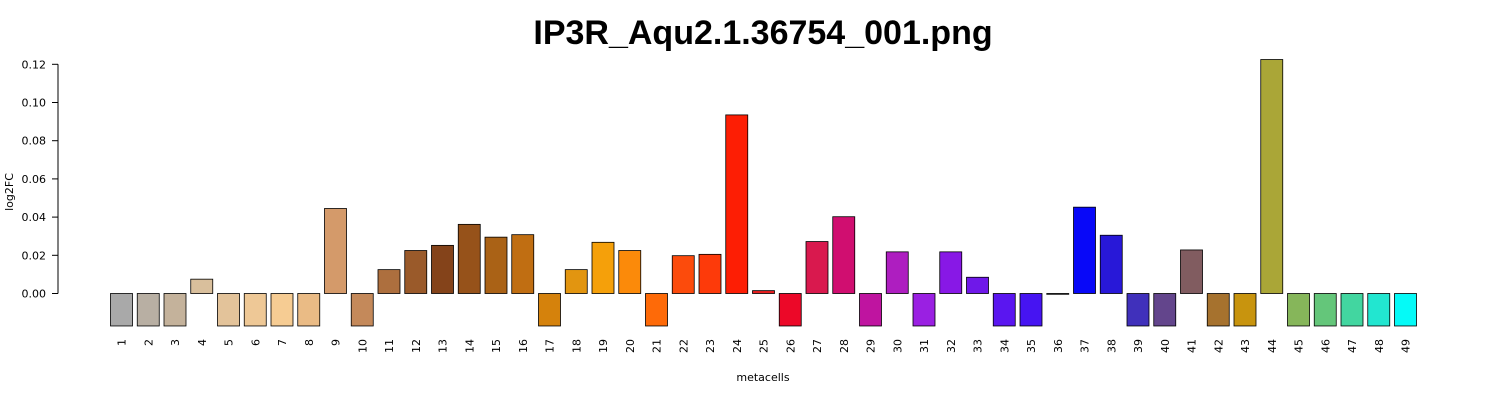 The image size is (1500, 400). What do you see at coordinates (603, 346) in the screenshot?
I see `x-tick-label: 19` at bounding box center [603, 346].